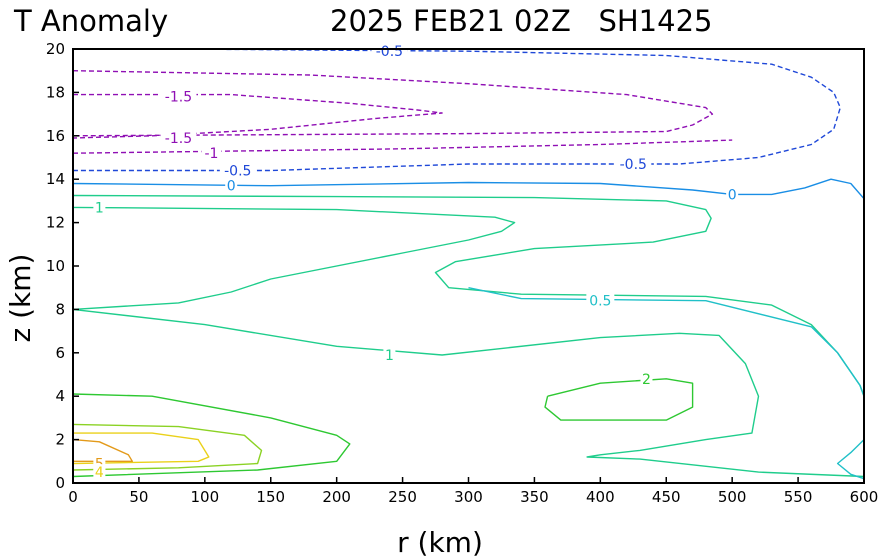 This screenshot has height=559, width=879. What do you see at coordinates (60, 396) in the screenshot?
I see `y-tick-label: 4` at bounding box center [60, 396].